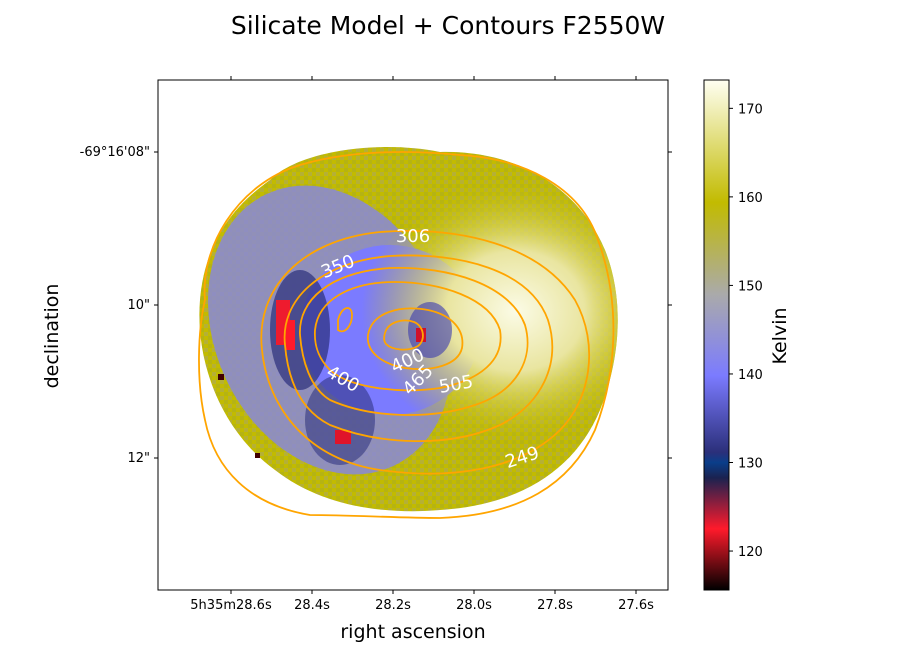 This screenshot has width=897, height=663. I want to click on chart-title: Silicate Model + Contours F2550W, so click(448, 25).